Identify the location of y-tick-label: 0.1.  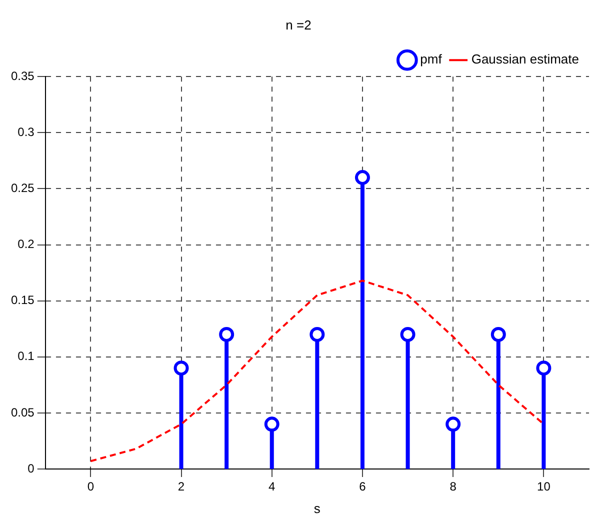
(26, 356).